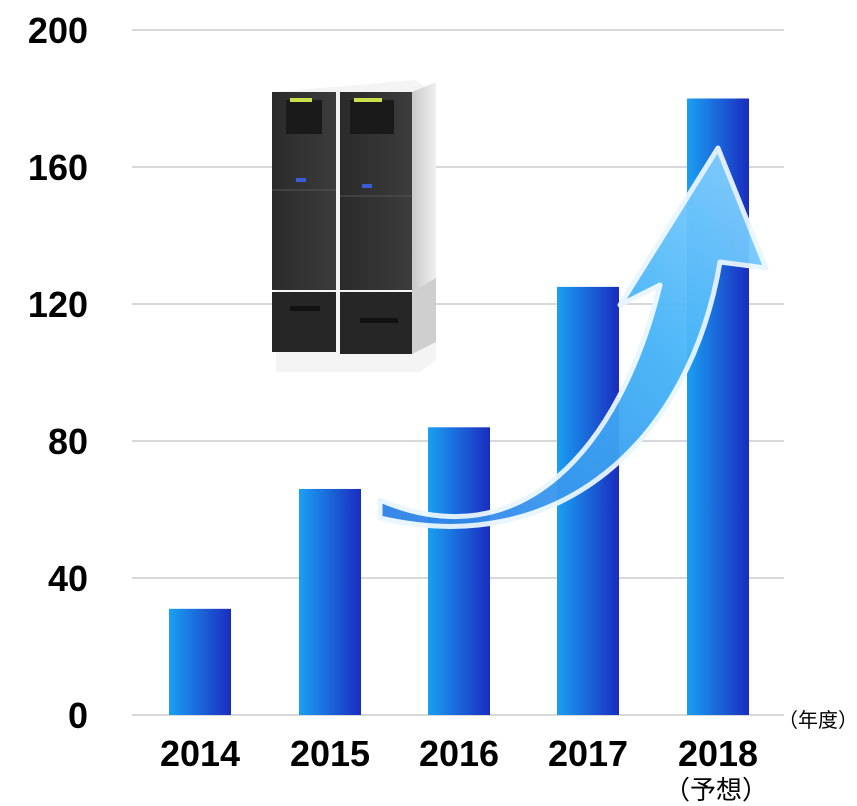 The width and height of the screenshot is (857, 806). I want to click on y-tick-label: 200, so click(58, 30).